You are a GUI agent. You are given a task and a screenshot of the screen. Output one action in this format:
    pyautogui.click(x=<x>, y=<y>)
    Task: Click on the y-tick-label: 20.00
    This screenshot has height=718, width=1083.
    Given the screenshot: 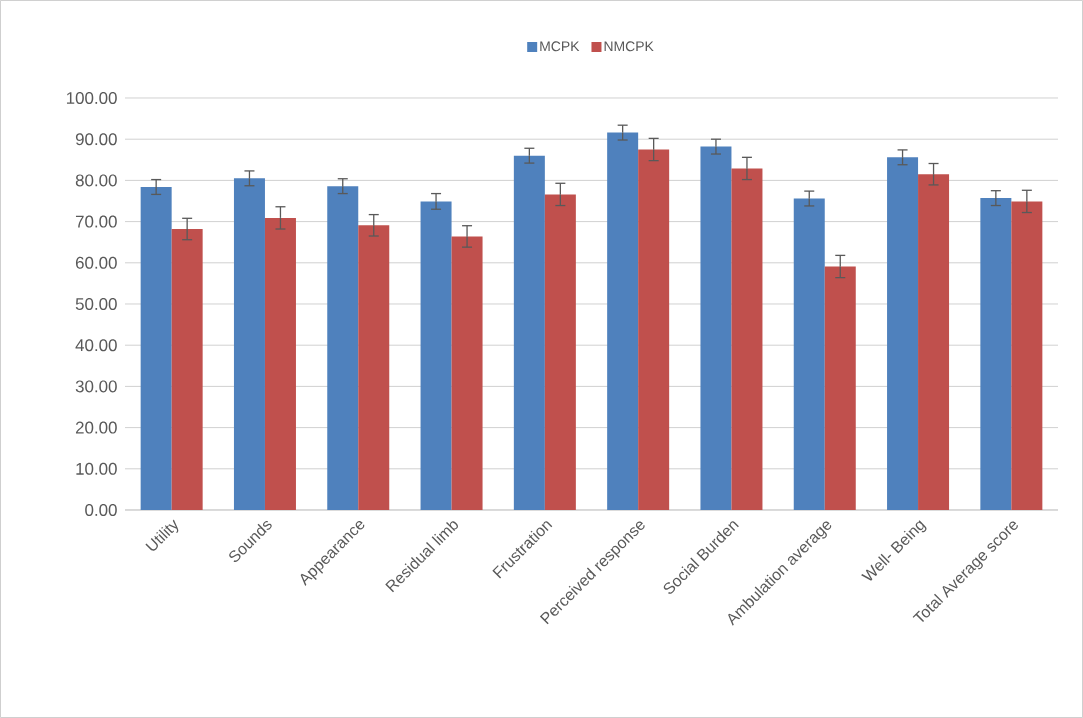 What is the action you would take?
    pyautogui.click(x=96, y=427)
    